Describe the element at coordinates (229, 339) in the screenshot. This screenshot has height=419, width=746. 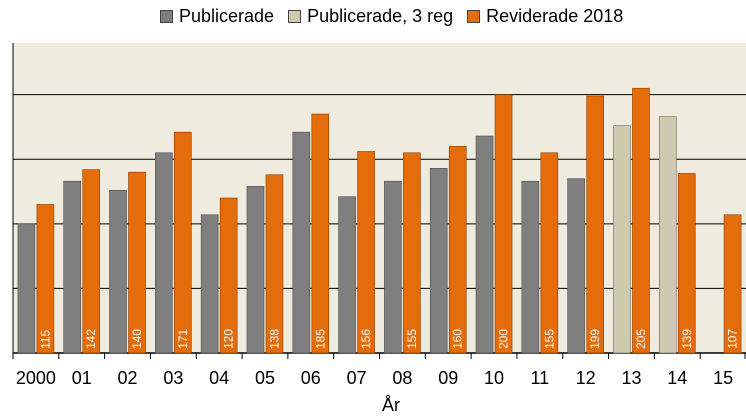
I see `data-label: 120` at that location.